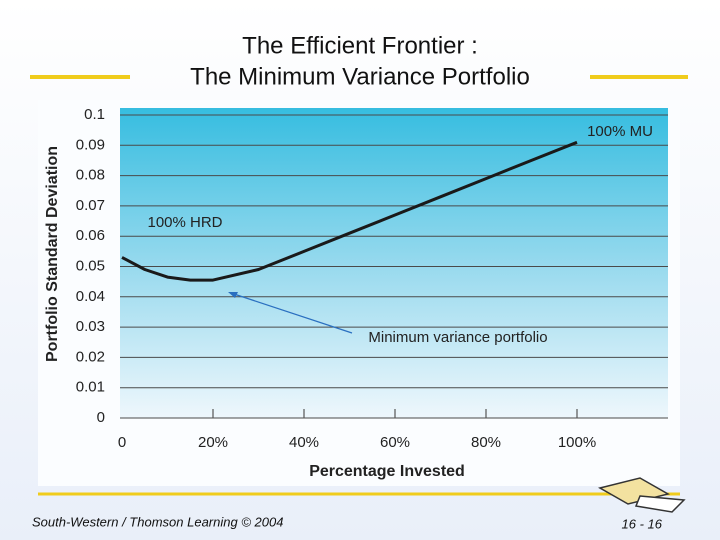 The image size is (720, 540). I want to click on x-tick-label: 80%, so click(486, 442).